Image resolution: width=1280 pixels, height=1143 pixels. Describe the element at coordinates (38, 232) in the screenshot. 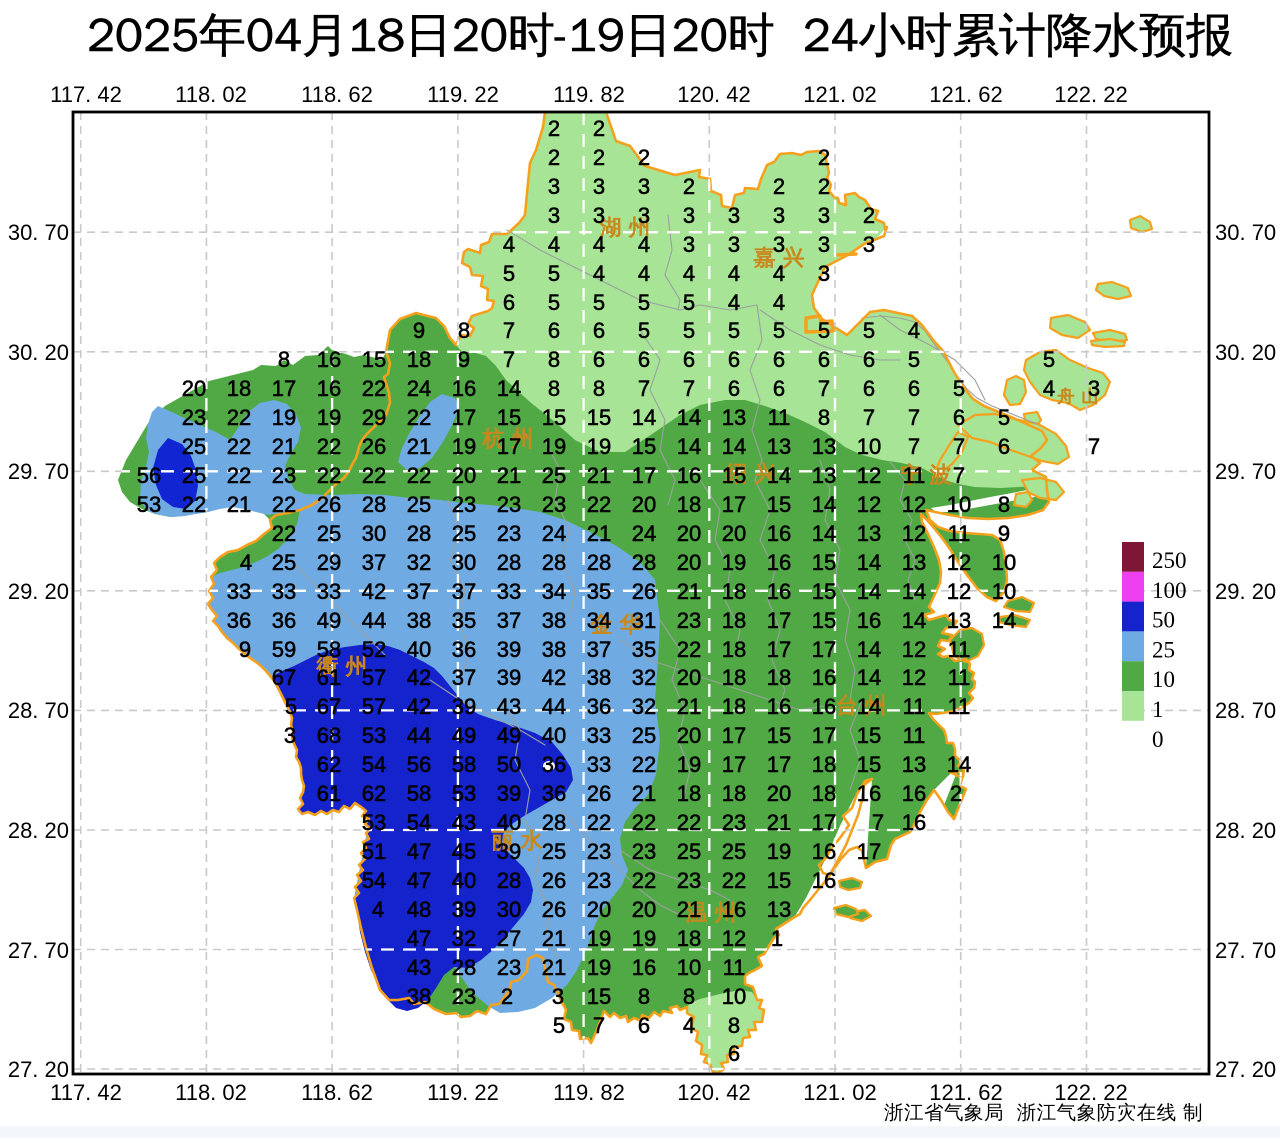

I see `svg-text: 30. 70` at that location.